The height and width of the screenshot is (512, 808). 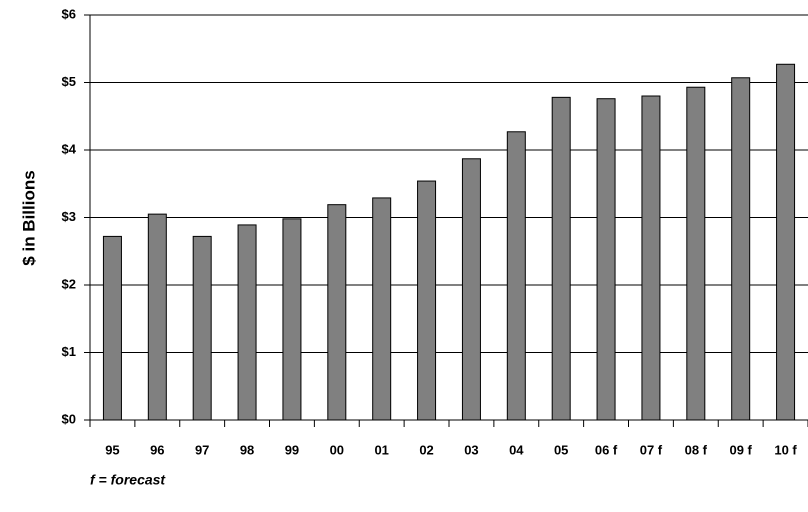 What do you see at coordinates (292, 449) in the screenshot?
I see `x-tick-label: 99` at bounding box center [292, 449].